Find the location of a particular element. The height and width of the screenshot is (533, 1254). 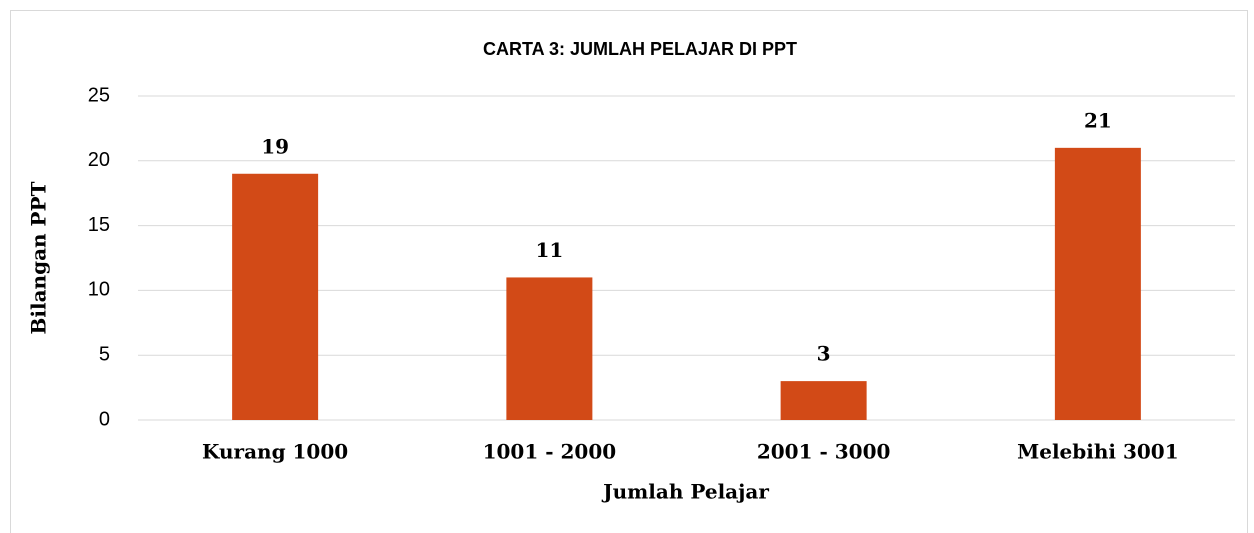

chart-title: CARTA 3: JUMLAH PELAJAR DI PPT is located at coordinates (640, 49).